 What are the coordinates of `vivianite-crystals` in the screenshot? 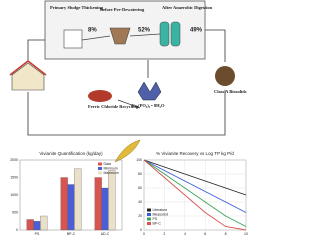 It's located at (149, 91).